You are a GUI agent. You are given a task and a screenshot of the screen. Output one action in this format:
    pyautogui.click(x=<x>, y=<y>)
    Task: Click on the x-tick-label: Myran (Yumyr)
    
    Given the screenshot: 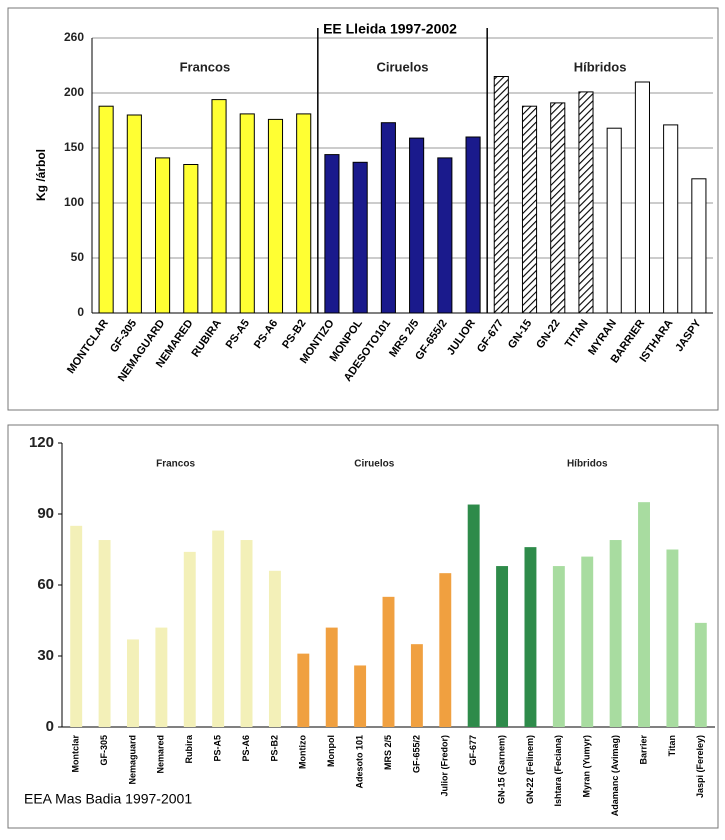 What is the action you would take?
    pyautogui.click(x=587, y=766)
    